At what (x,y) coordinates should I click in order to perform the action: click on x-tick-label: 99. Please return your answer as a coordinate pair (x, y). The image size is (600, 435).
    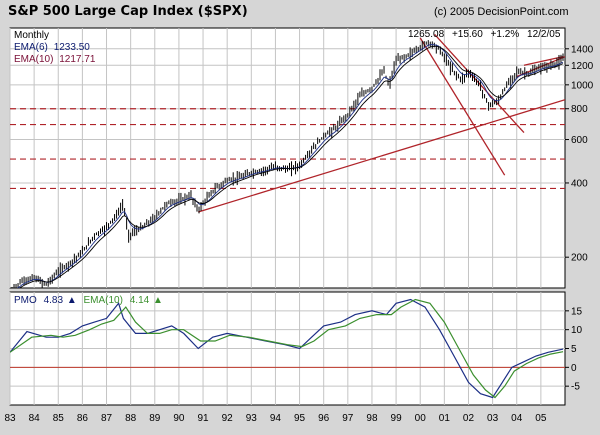
    Looking at the image, I should click on (397, 418).